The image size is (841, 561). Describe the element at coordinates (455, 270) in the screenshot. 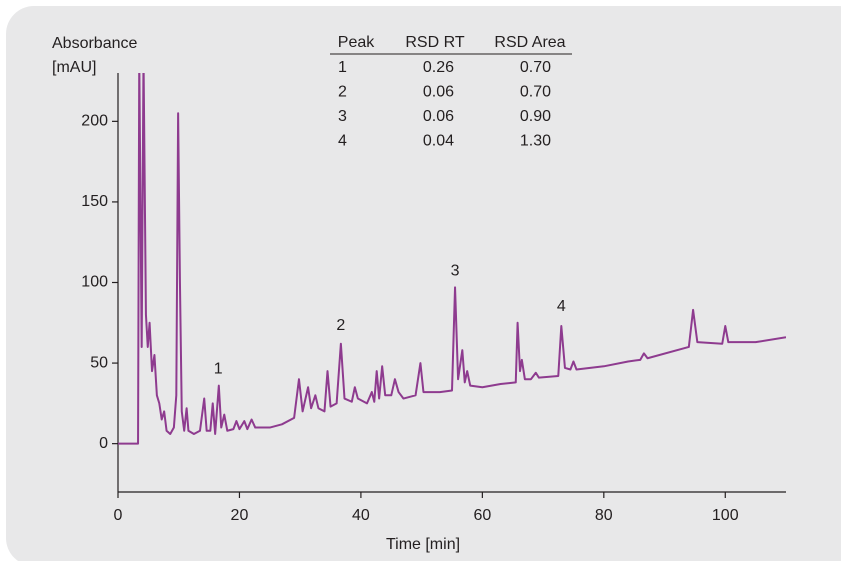

I see `peak-label: 3` at that location.